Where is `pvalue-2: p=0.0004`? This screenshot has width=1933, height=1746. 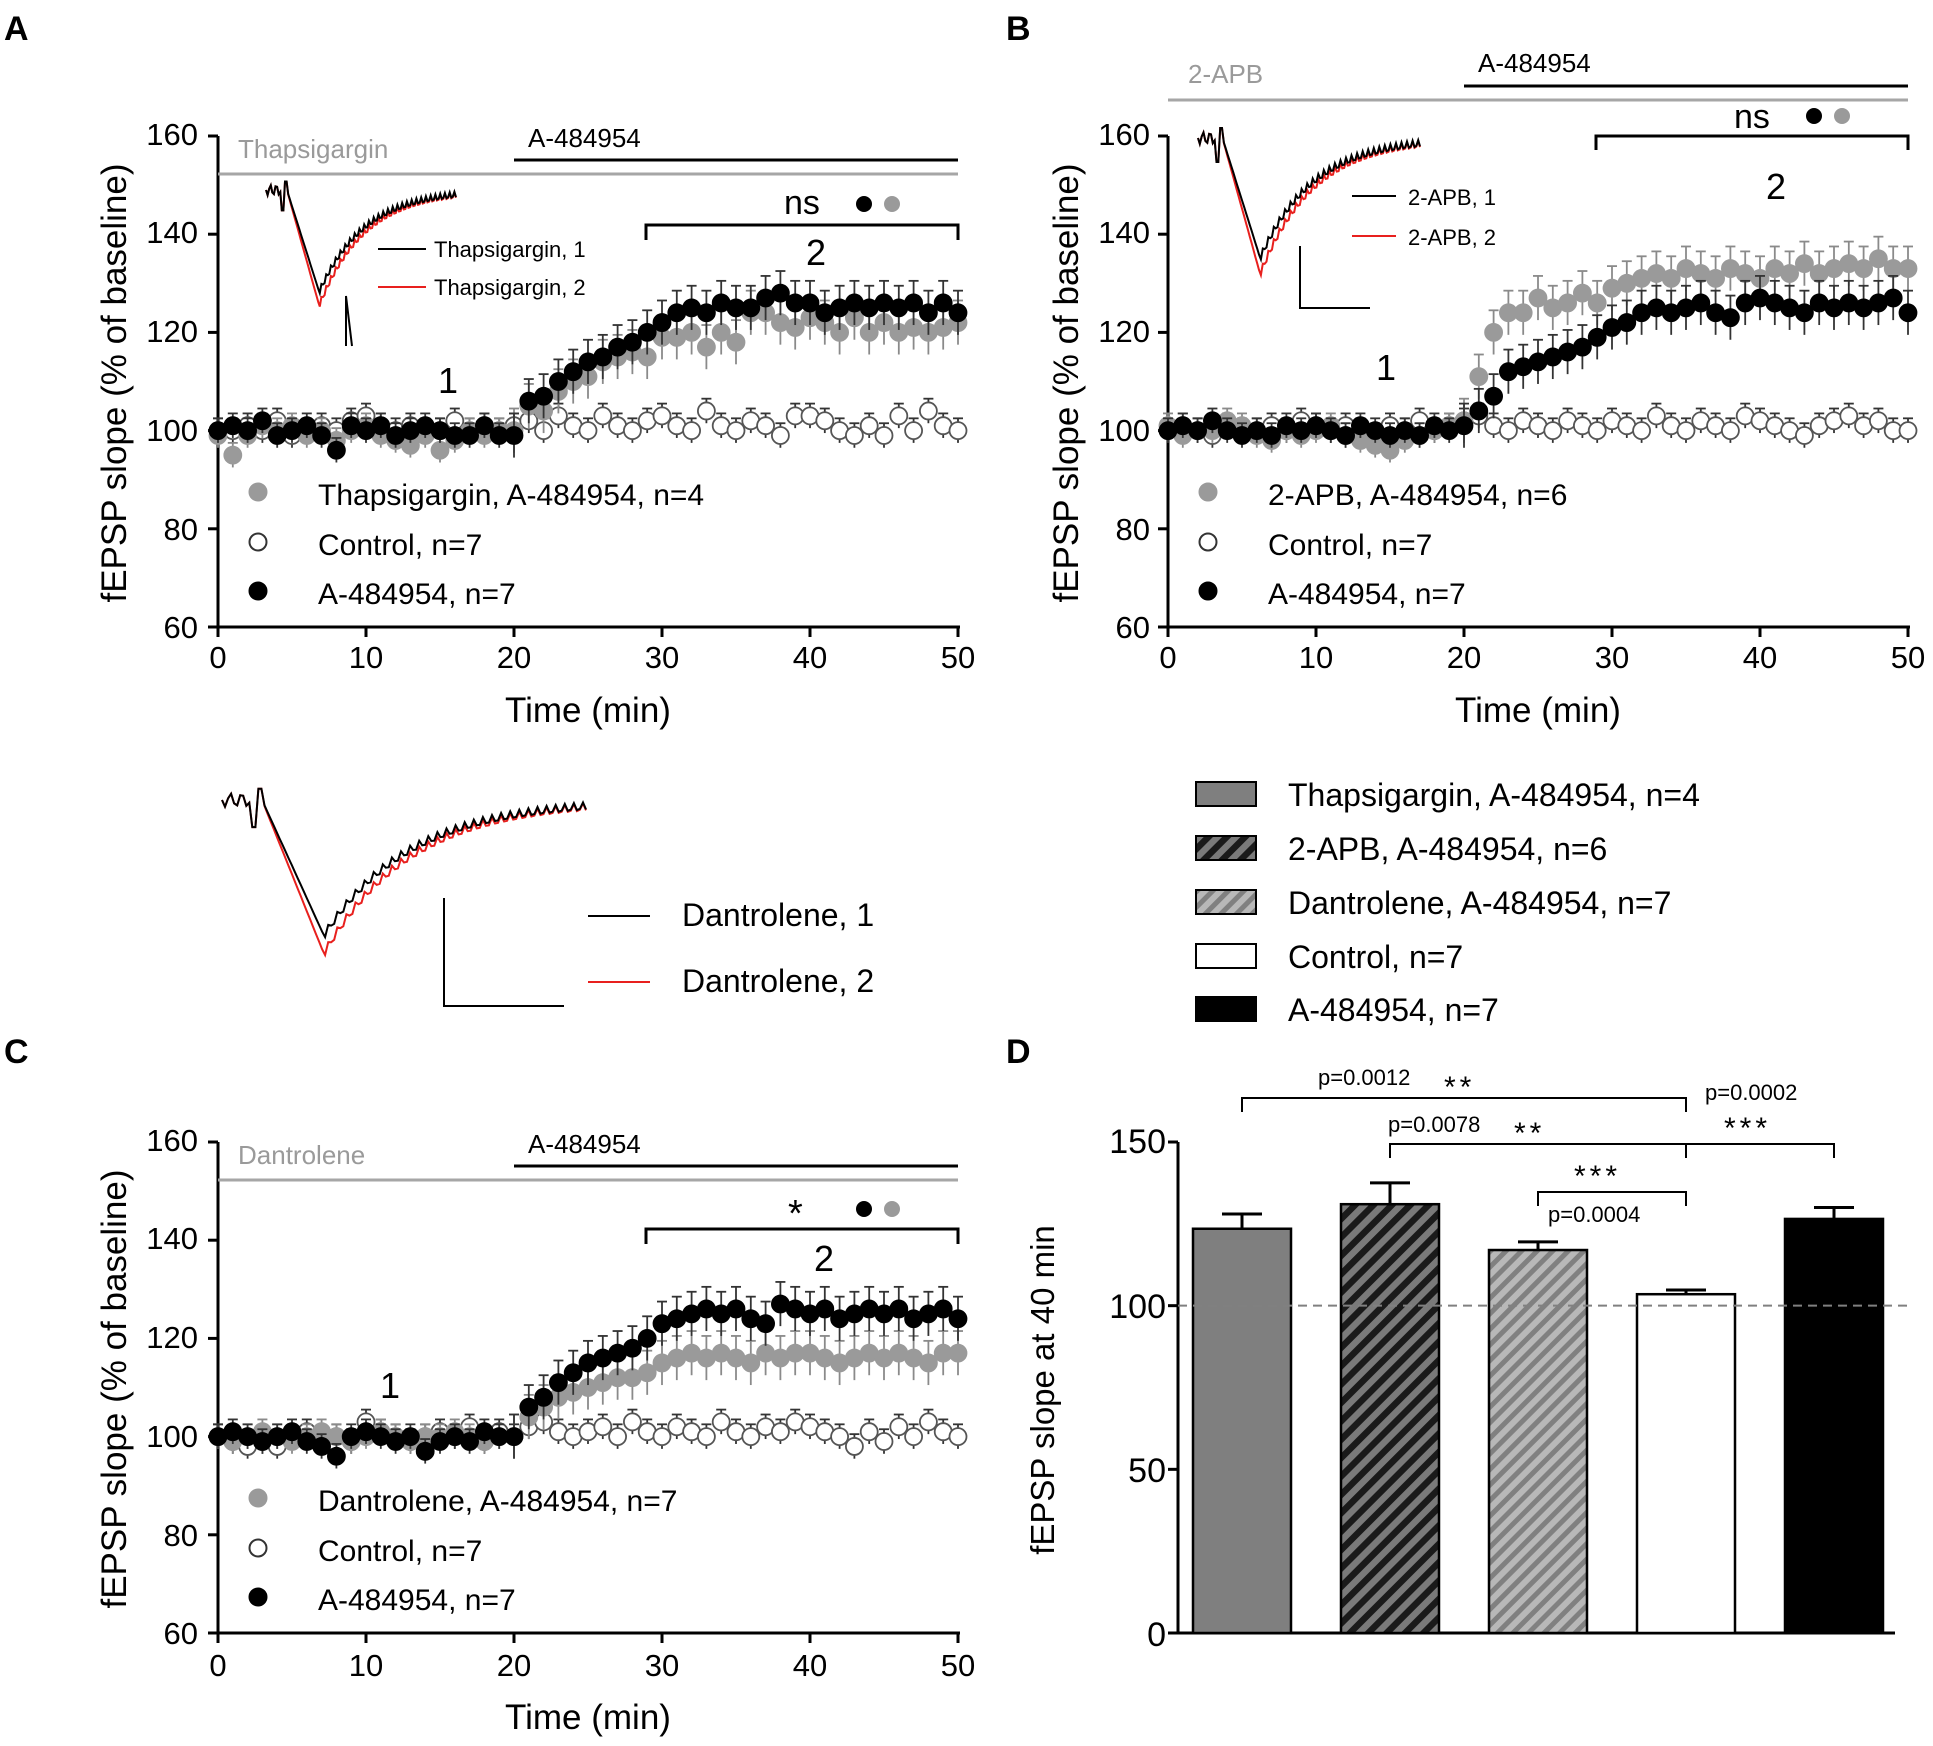 pvalue-2: p=0.0004 is located at coordinates (1594, 1214).